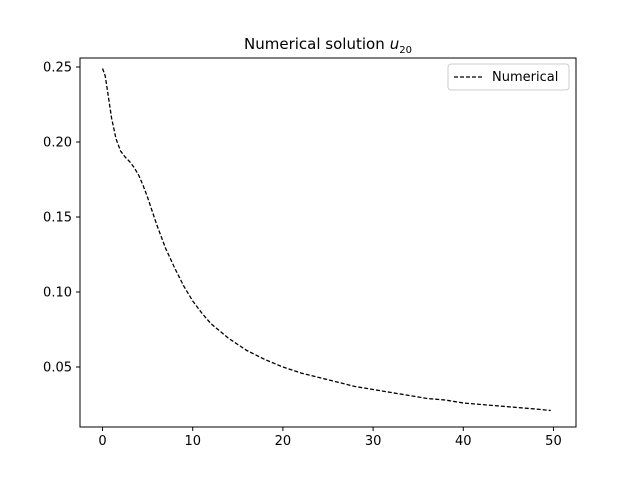 The width and height of the screenshot is (640, 480). I want to click on x-tick-label: 10, so click(192, 441).